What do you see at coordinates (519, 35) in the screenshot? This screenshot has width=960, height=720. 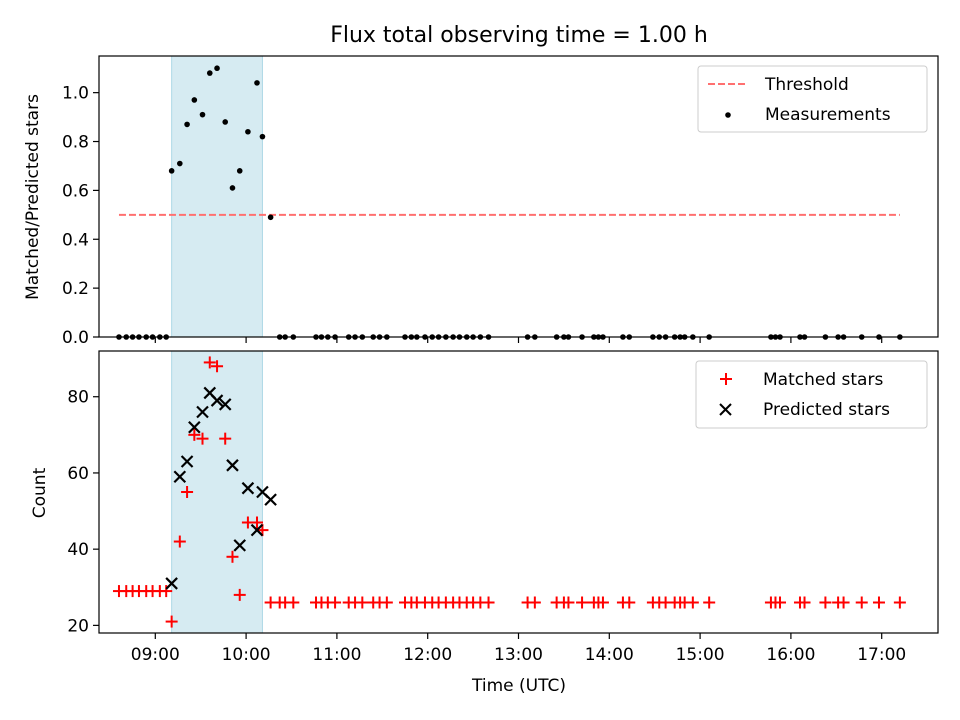 I see `figure-title: Flux total observing time = 1.00 h` at bounding box center [519, 35].